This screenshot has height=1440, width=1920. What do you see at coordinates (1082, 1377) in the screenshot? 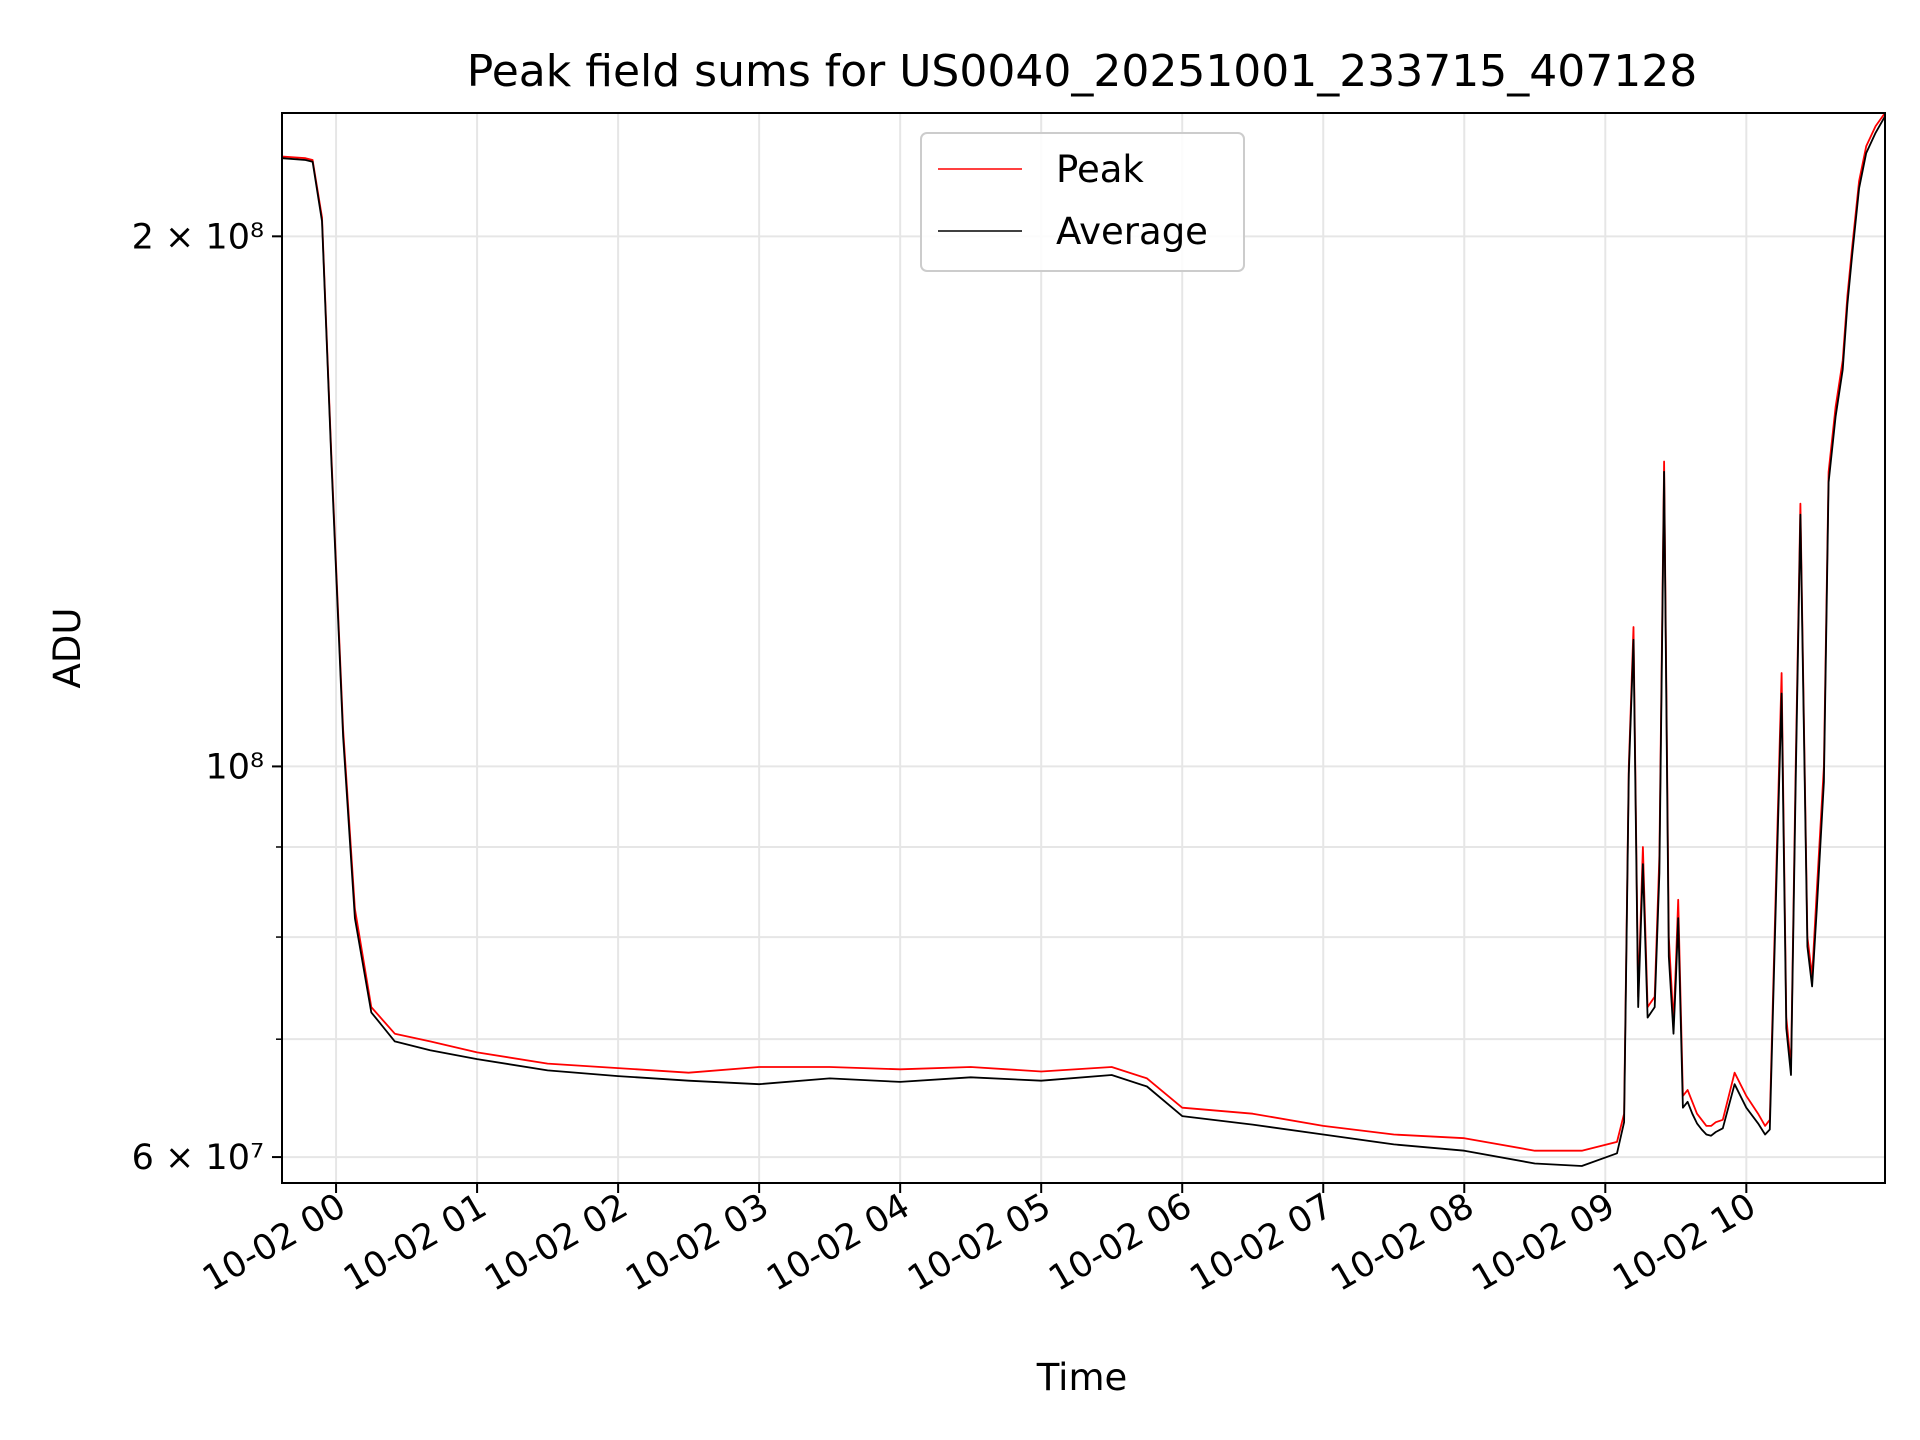
I see `x-axis-label: Time` at bounding box center [1082, 1377].